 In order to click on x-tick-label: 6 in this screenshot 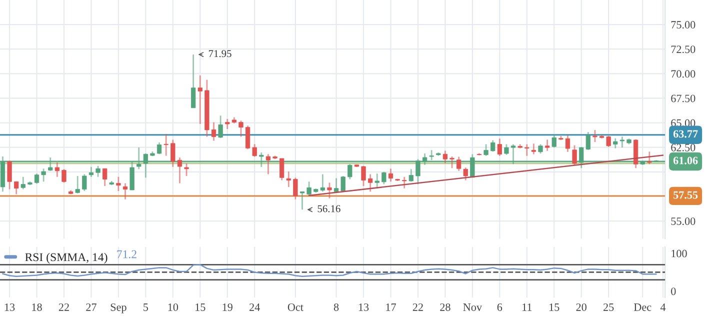, I will do `click(499, 307)`.